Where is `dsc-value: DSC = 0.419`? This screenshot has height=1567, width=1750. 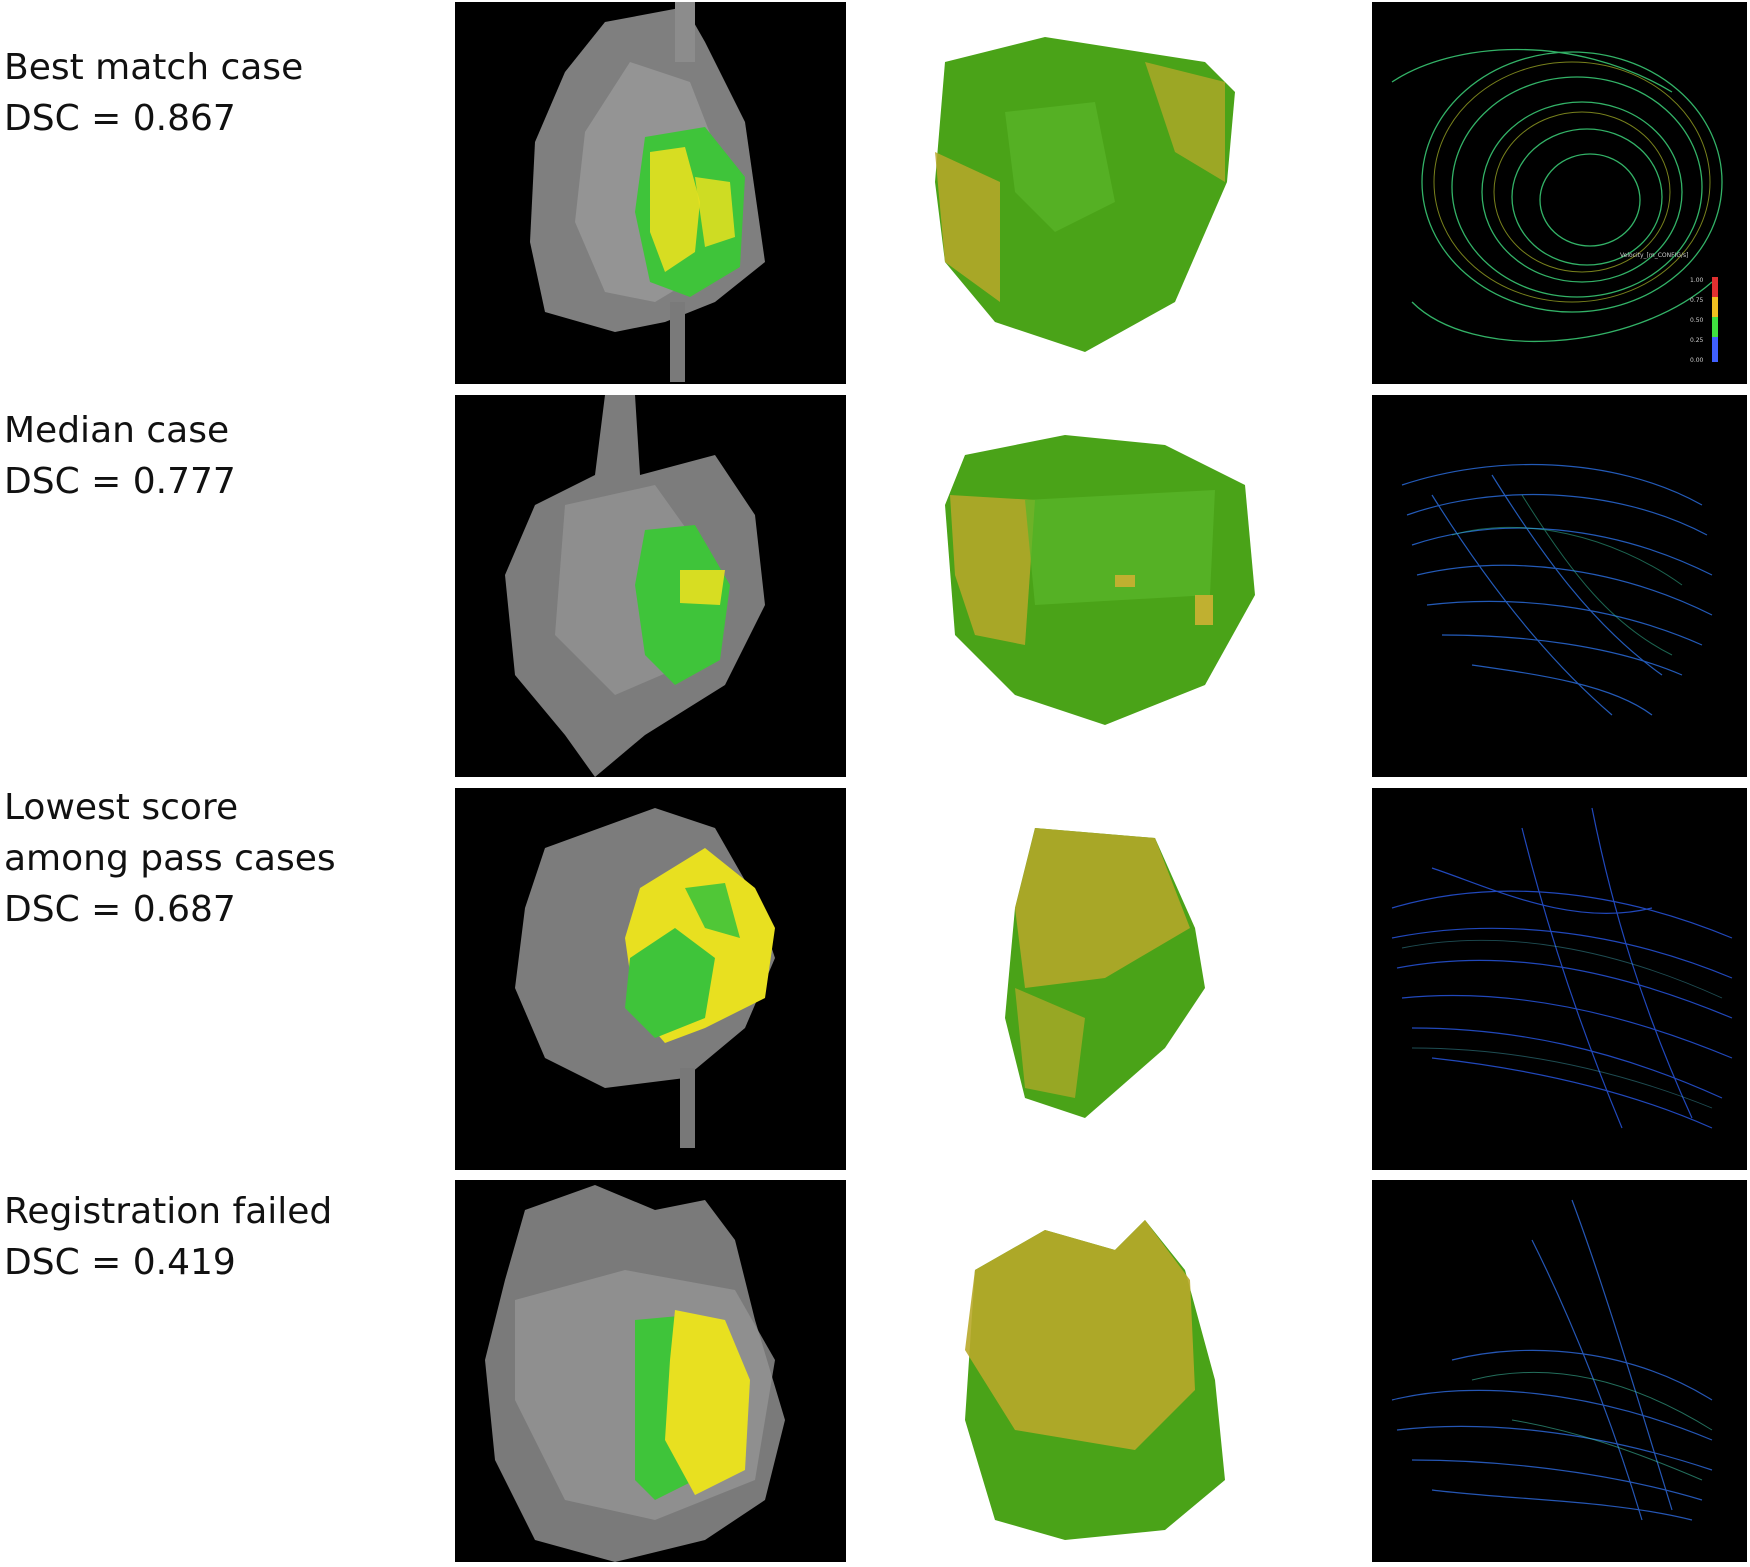 dsc-value: DSC = 0.419 is located at coordinates (120, 1262).